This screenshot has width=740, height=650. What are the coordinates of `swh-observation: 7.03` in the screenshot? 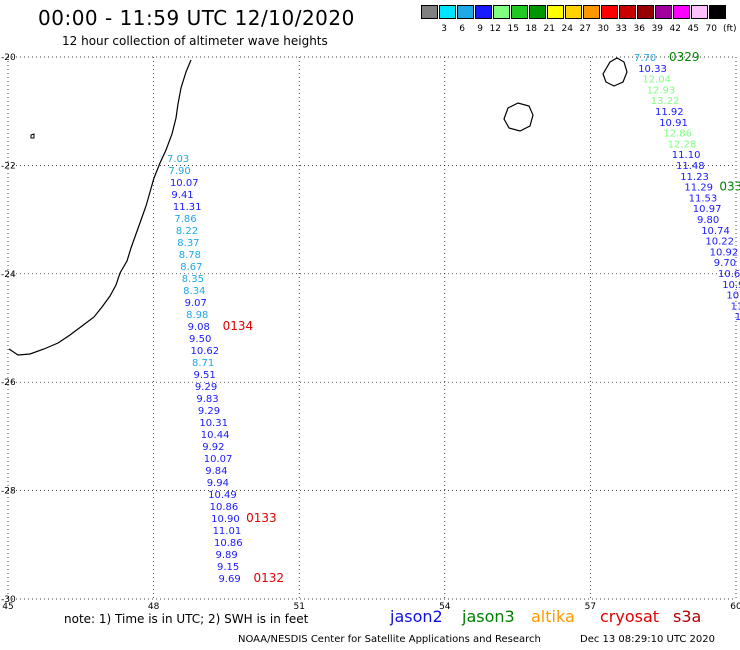 It's located at (178, 159).